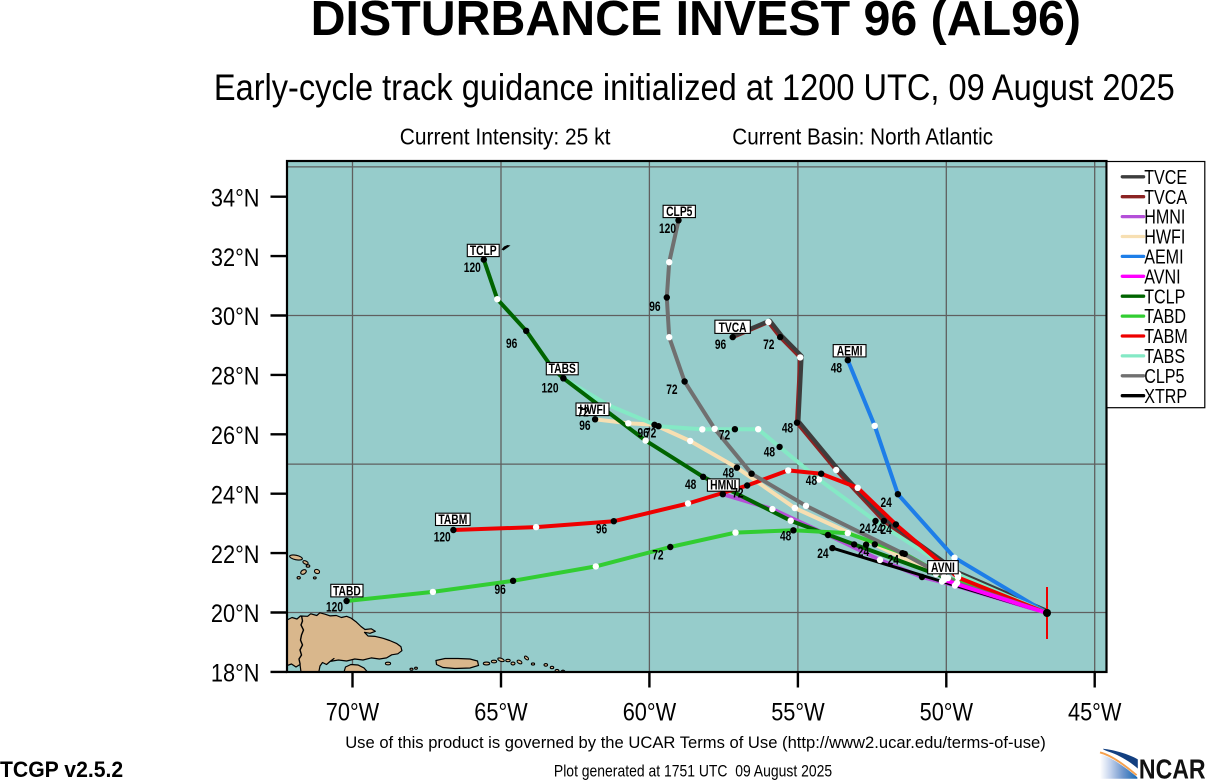  What do you see at coordinates (353, 712) in the screenshot?
I see `svg-text: 70°W` at bounding box center [353, 712].